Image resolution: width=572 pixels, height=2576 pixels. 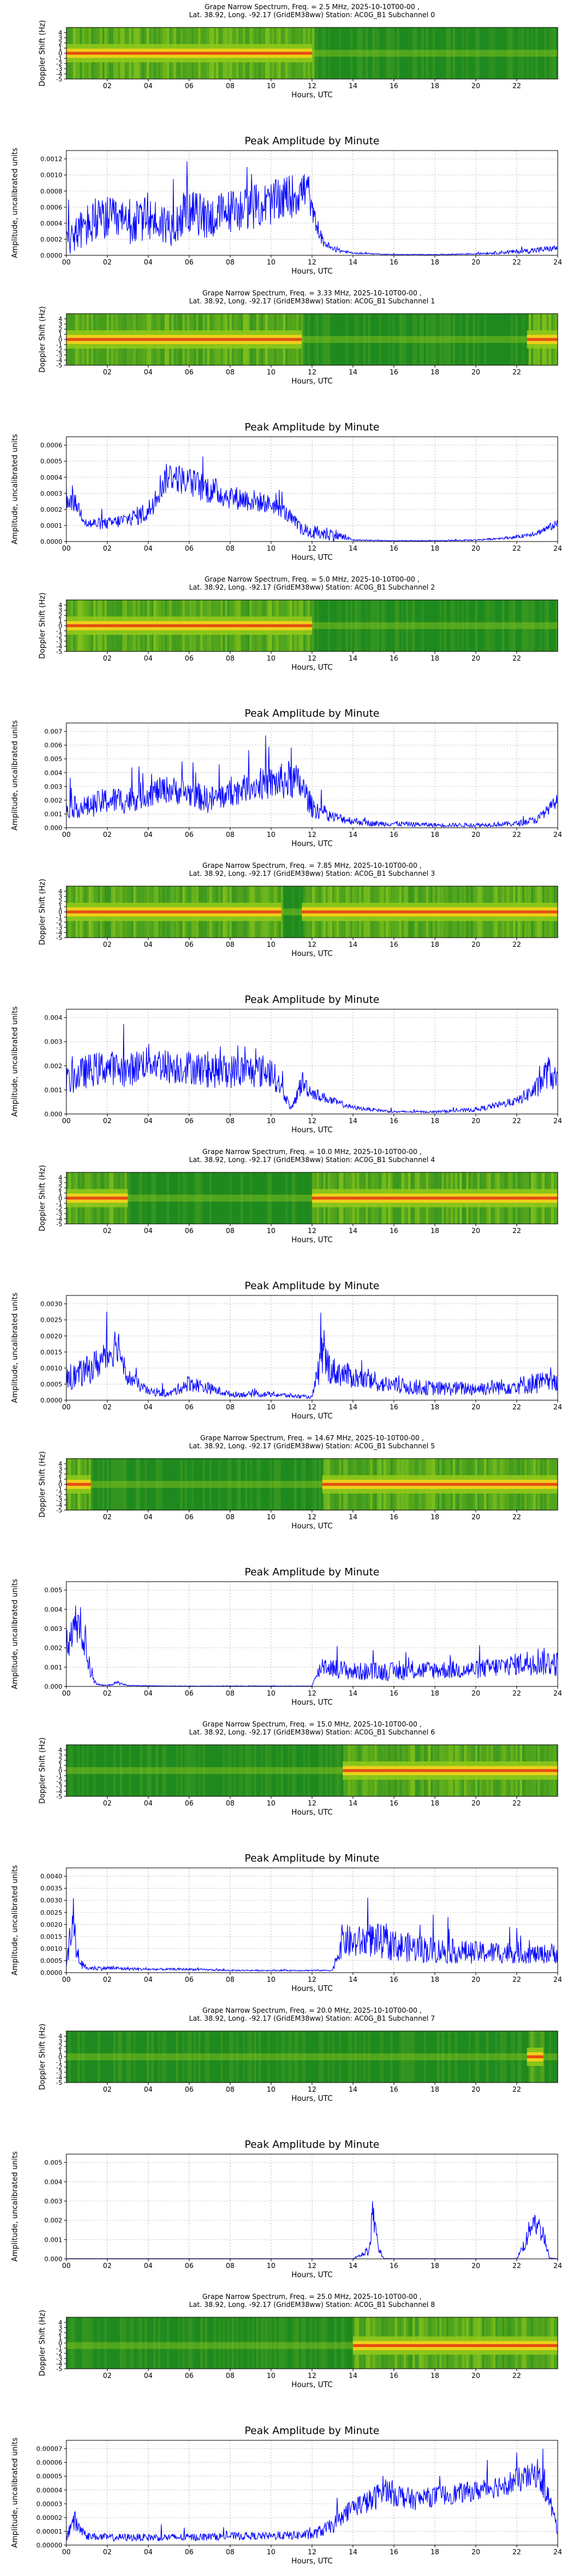 I want to click on y-tick-label: 0.000, so click(x=54, y=1686).